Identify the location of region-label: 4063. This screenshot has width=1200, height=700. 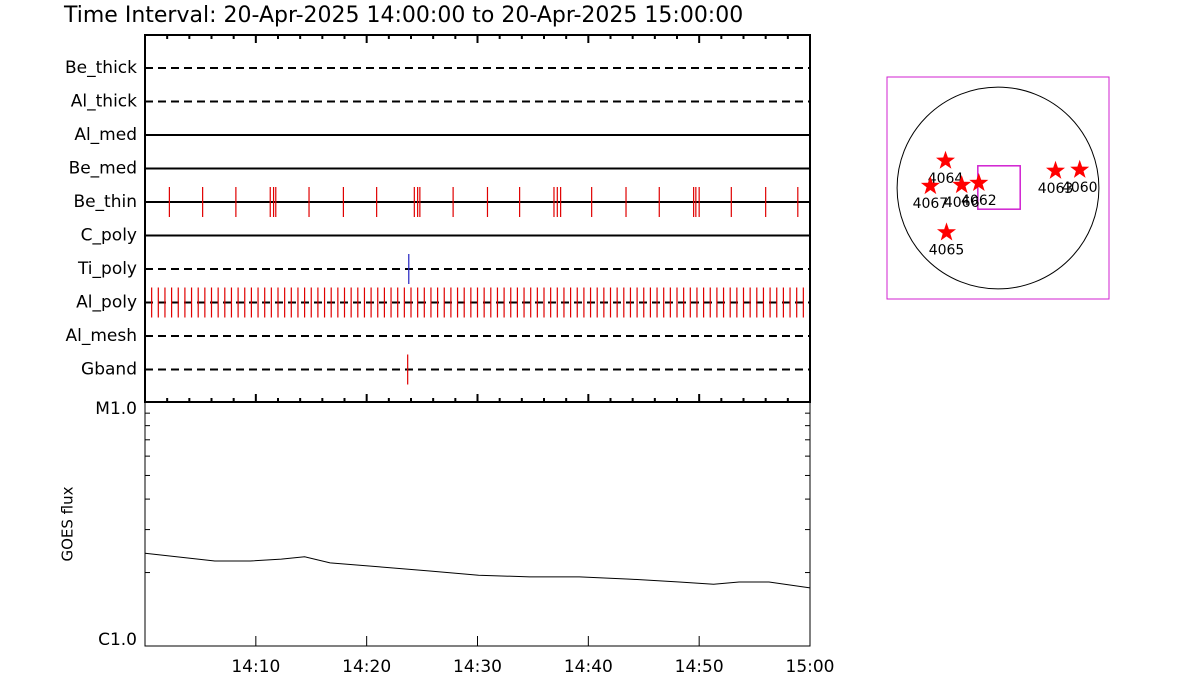
(1056, 189).